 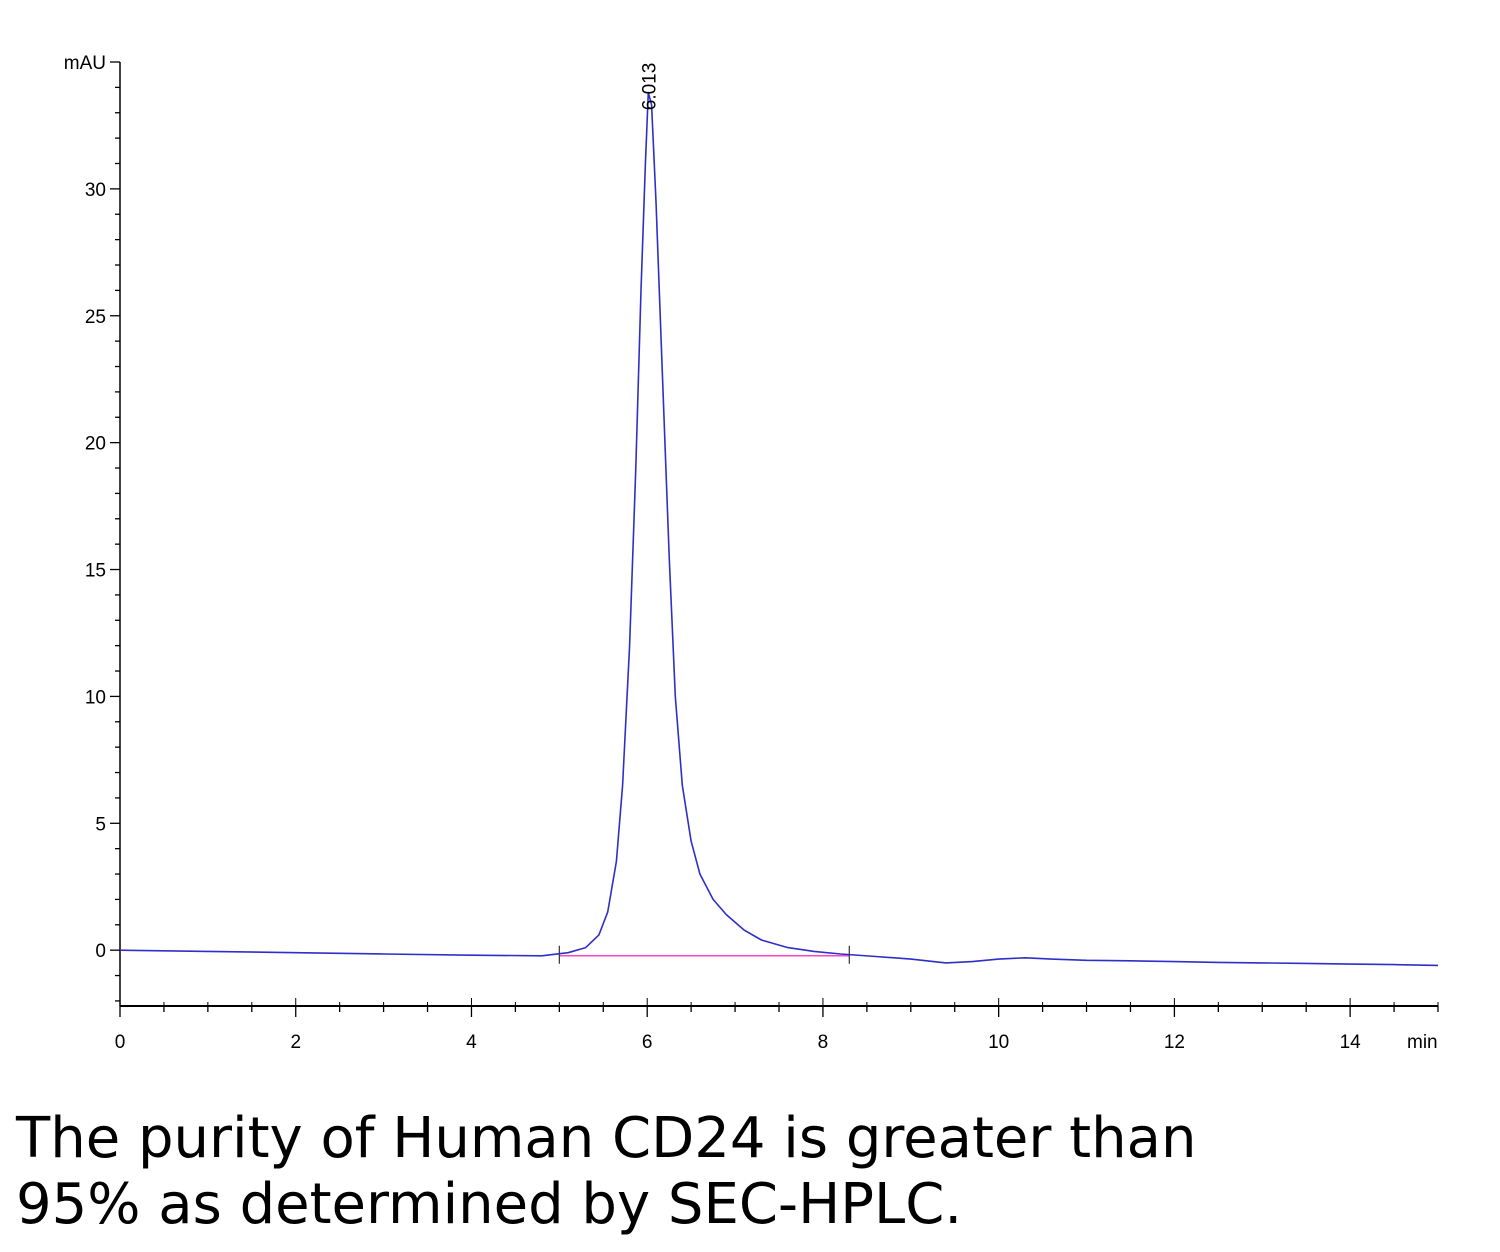 I want to click on y-tick-label: 5, so click(x=100, y=824).